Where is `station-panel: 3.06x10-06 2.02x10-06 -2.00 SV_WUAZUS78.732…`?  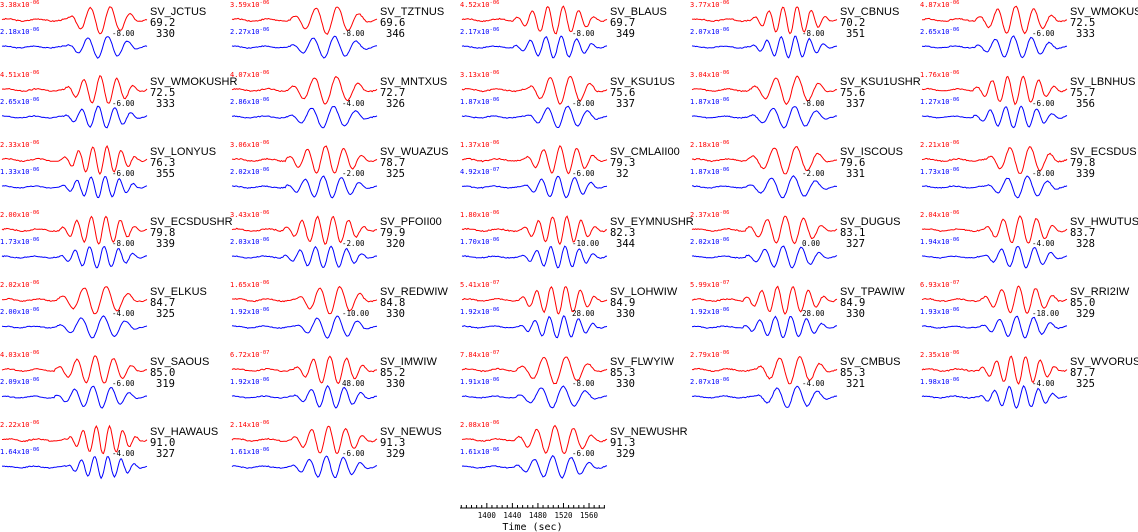
station-panel: 3.06x10-06 2.02x10-06 -2.00 SV_WUAZUS78.732… is located at coordinates (339, 169).